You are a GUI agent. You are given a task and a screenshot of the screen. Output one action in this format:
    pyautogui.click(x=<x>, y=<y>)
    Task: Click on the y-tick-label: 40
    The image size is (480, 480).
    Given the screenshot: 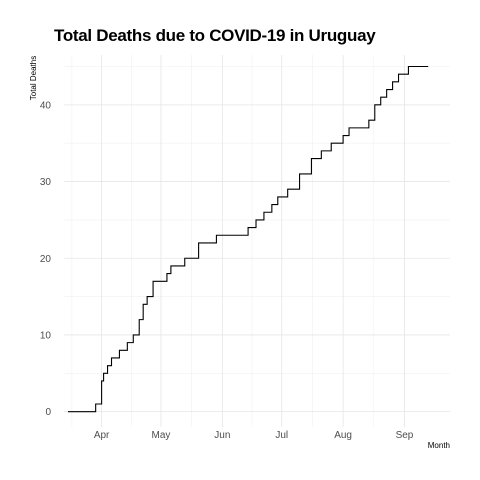 What is the action you would take?
    pyautogui.click(x=46, y=105)
    